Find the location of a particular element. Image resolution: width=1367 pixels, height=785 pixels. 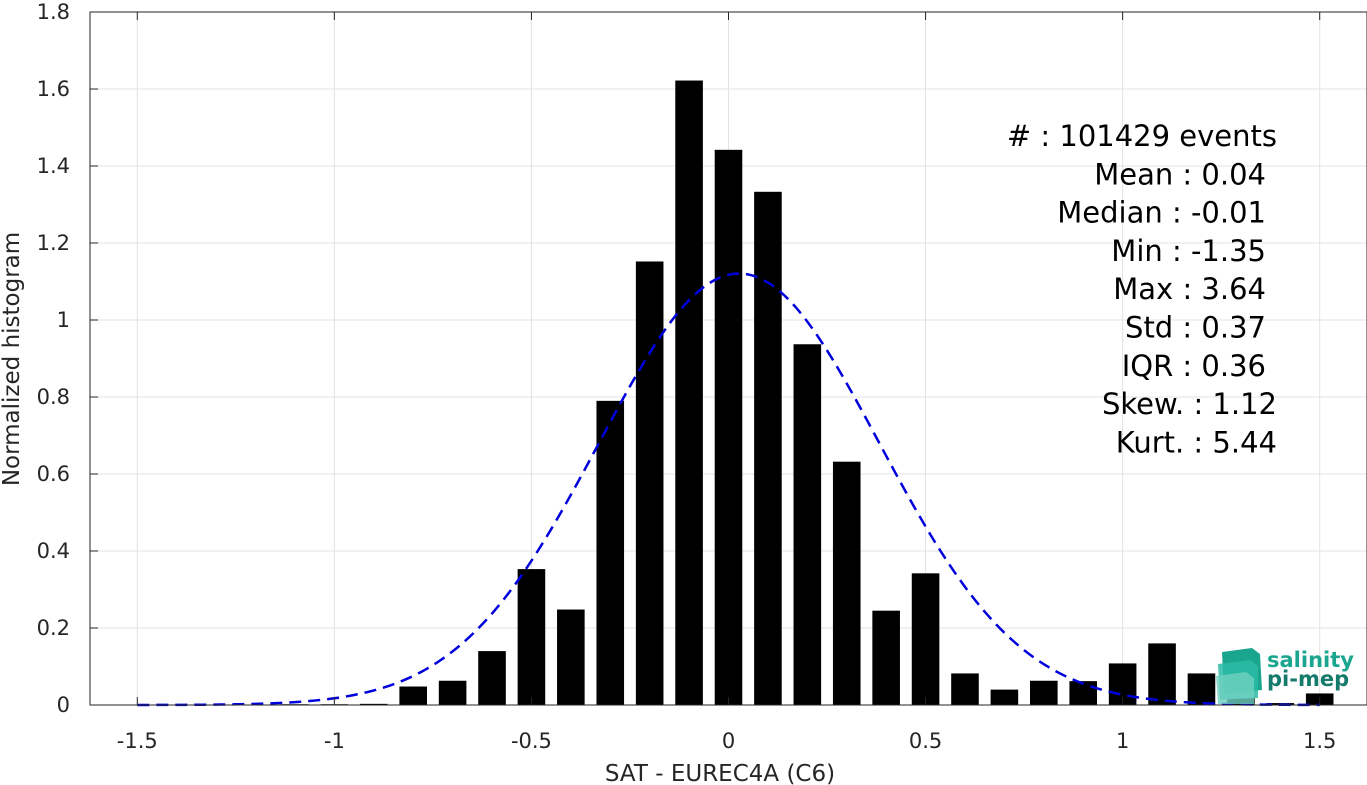

y-tick-label: 1.8 is located at coordinates (53, 12).